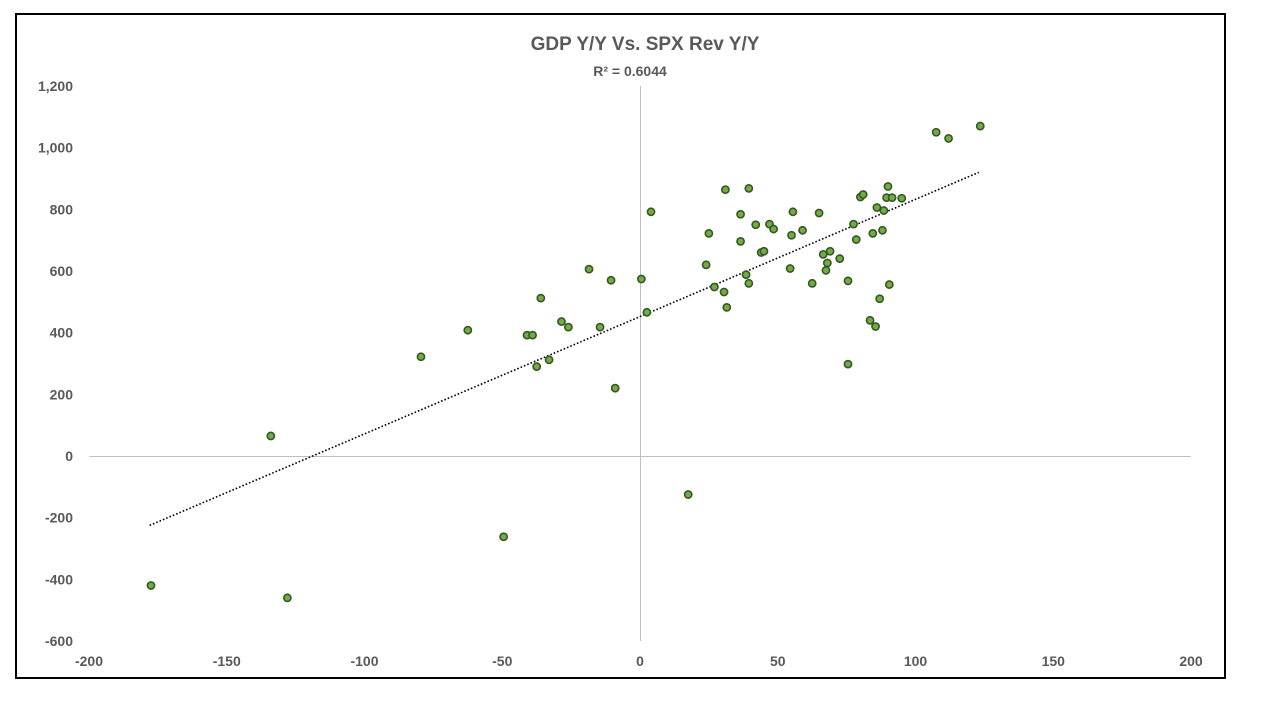  Describe the element at coordinates (59, 518) in the screenshot. I see `y-tick-label: -200` at that location.